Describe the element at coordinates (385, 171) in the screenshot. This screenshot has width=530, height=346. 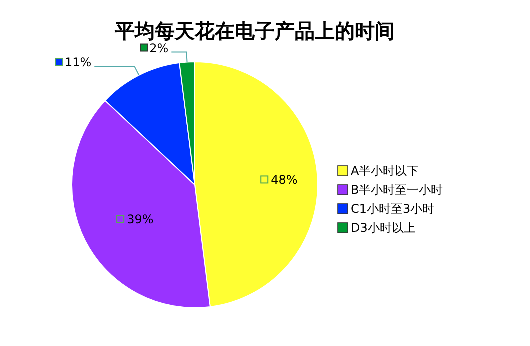
I see `legend-label: A半小时以下` at that location.